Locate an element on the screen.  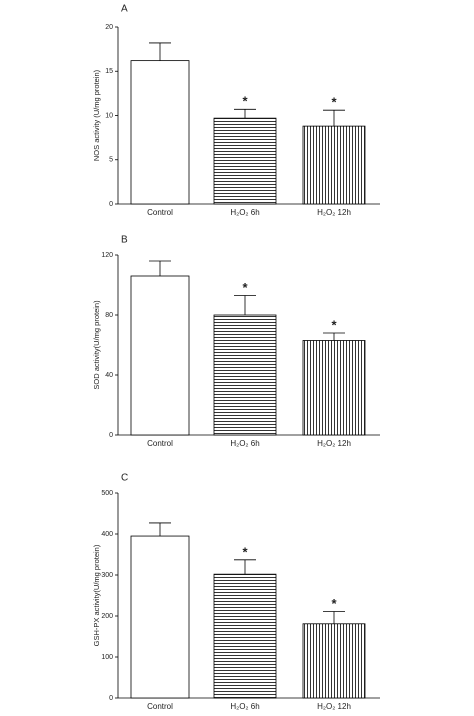
y-tick-label: 40 is located at coordinates (109, 375).